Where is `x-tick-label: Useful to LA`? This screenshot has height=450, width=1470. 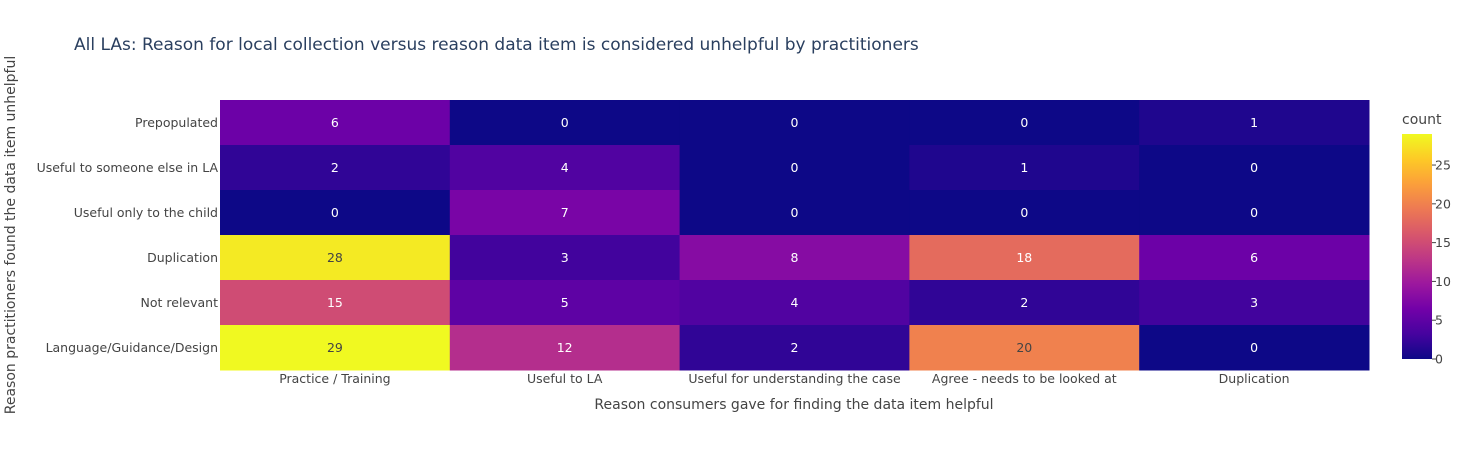
x-tick-label: Useful to LA is located at coordinates (565, 378).